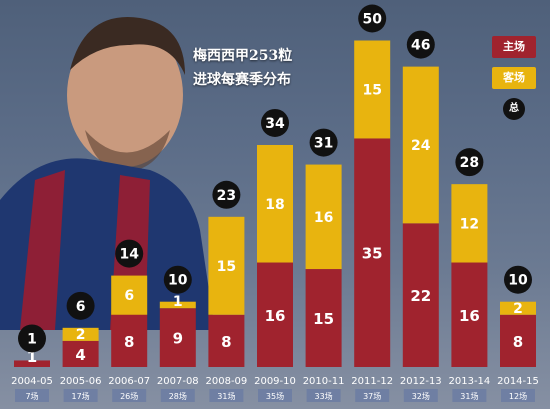 The image size is (550, 409). I want to click on label-home-2011-12: 35, so click(372, 254).